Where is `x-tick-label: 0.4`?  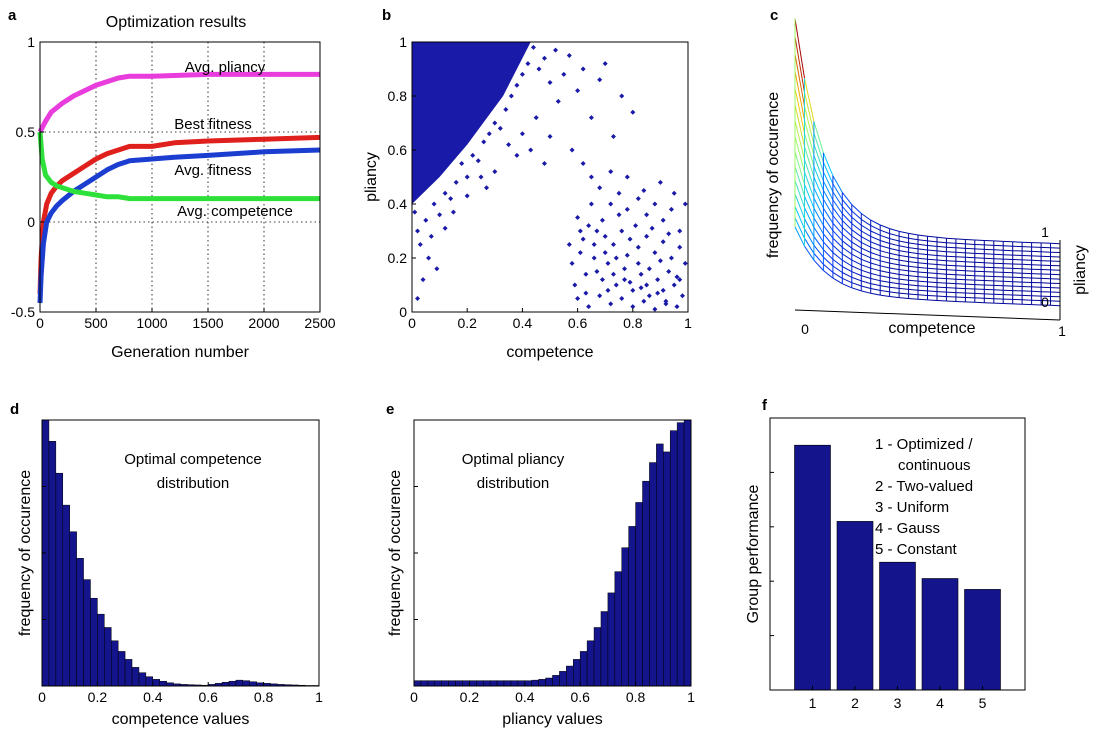
x-tick-label: 0.4 is located at coordinates (523, 323).